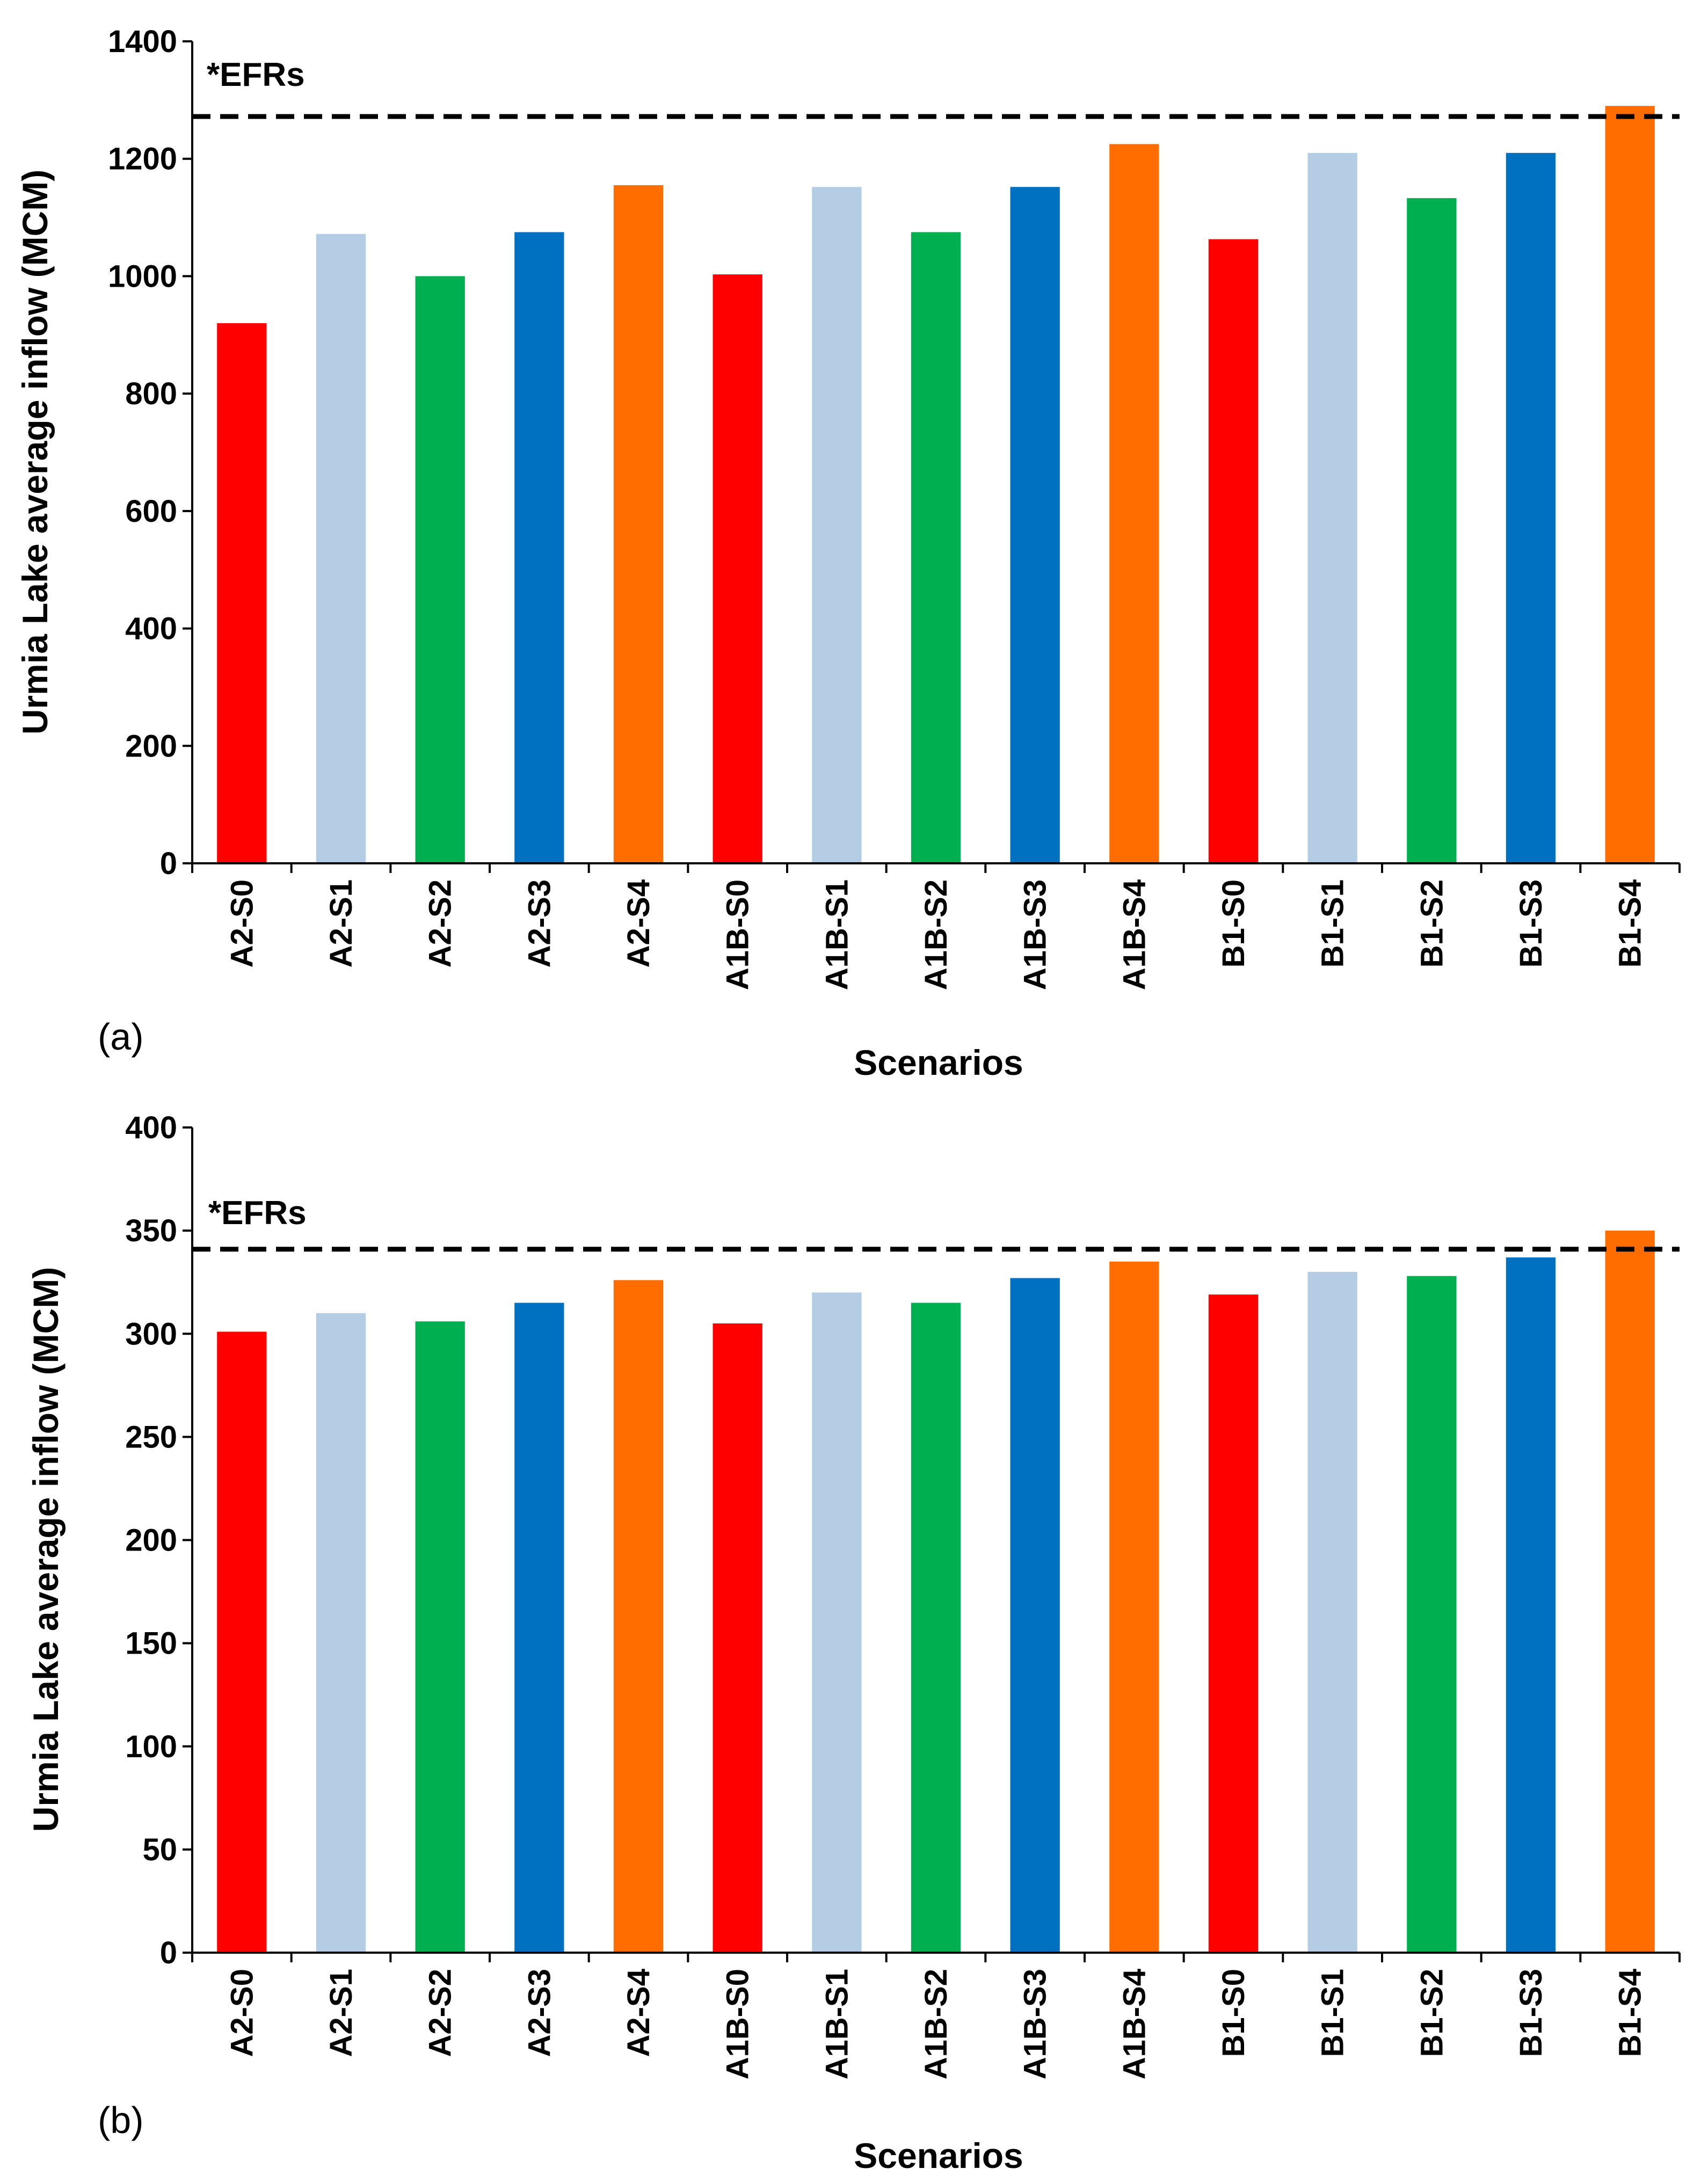  Describe the element at coordinates (121, 1037) in the screenshot. I see `panel-label-a: (a)` at that location.